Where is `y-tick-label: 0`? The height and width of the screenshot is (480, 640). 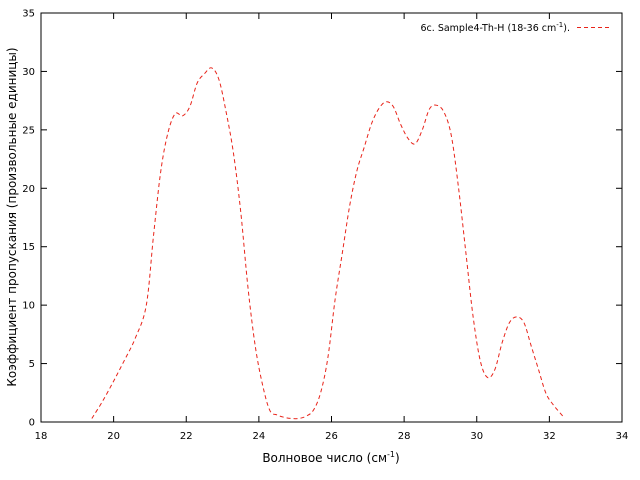 y-tick-label: 0 is located at coordinates (32, 423).